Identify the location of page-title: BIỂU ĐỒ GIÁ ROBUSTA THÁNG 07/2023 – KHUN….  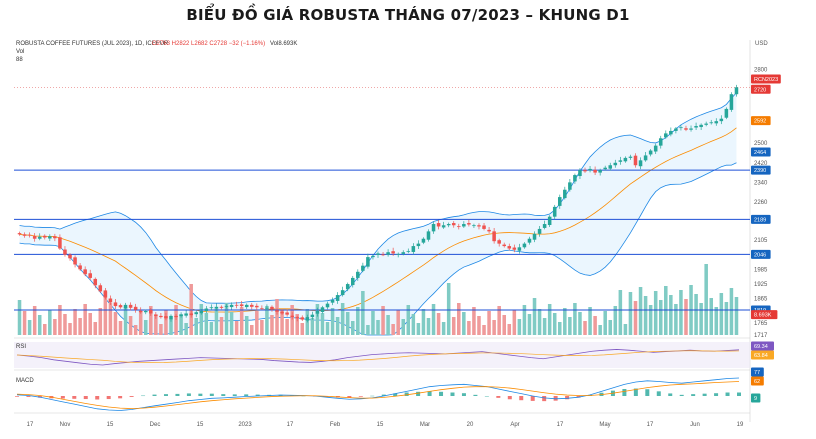
(408, 15).